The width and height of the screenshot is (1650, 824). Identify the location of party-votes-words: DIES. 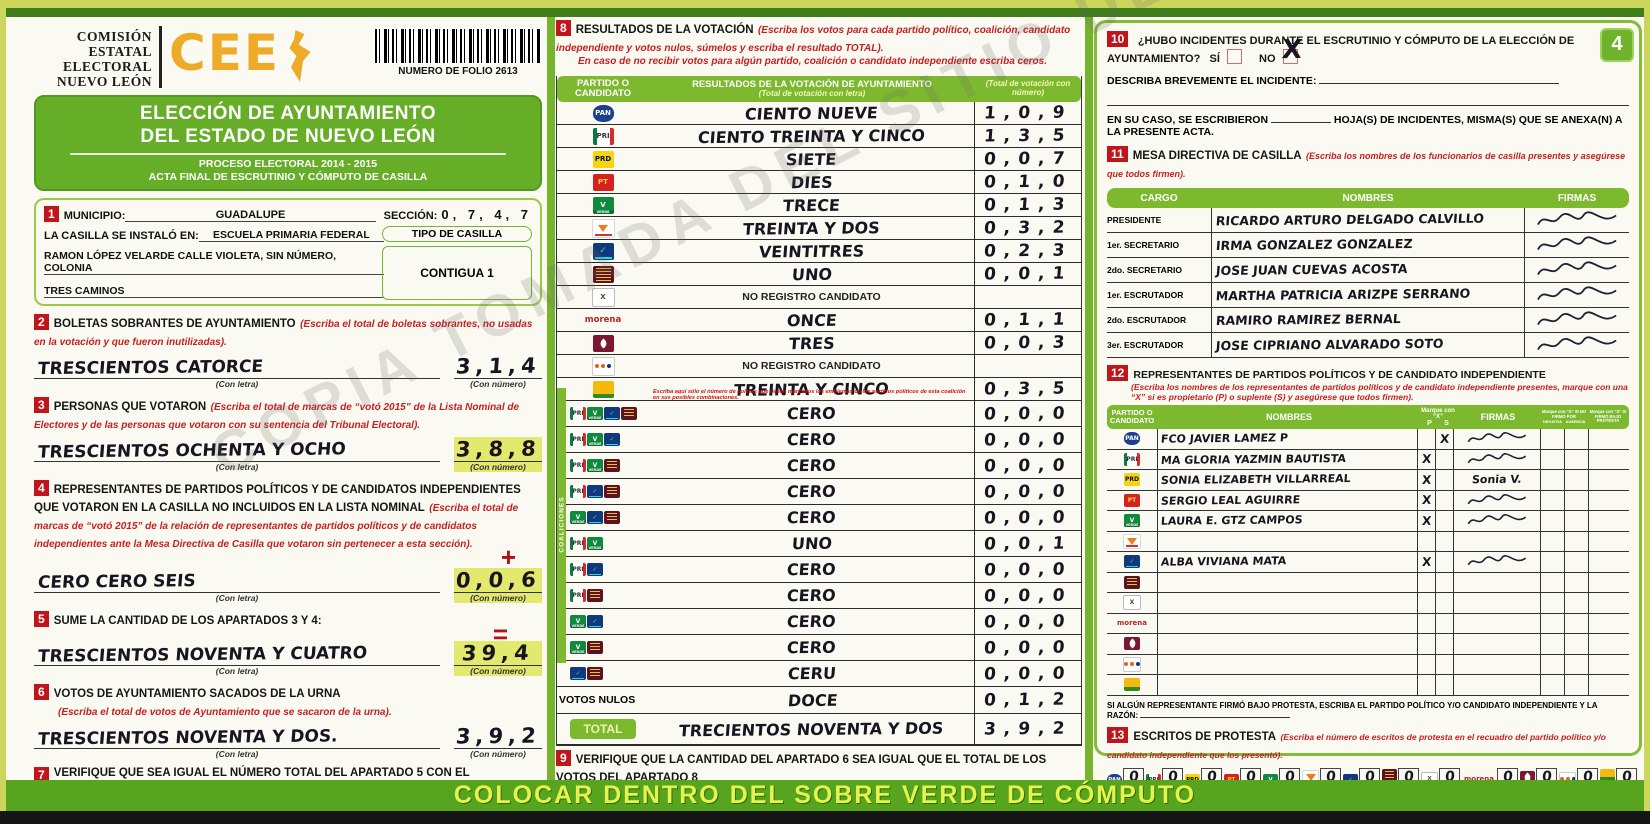
(811, 182).